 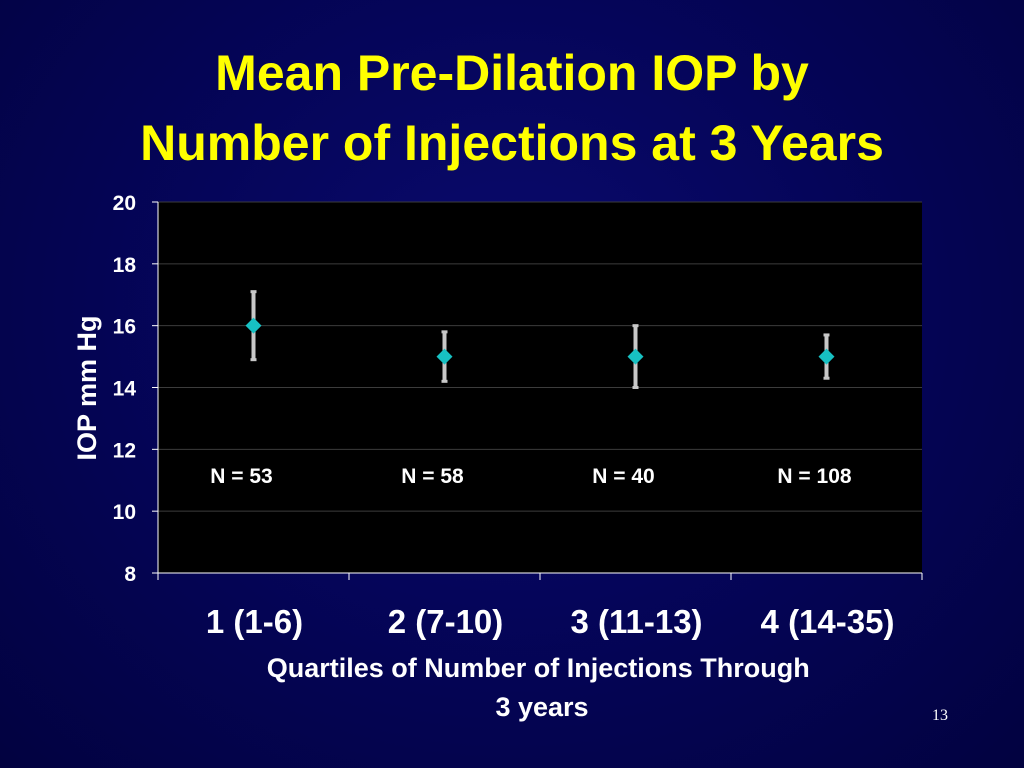 What do you see at coordinates (432, 476) in the screenshot?
I see `n-annotation: N = 58` at bounding box center [432, 476].